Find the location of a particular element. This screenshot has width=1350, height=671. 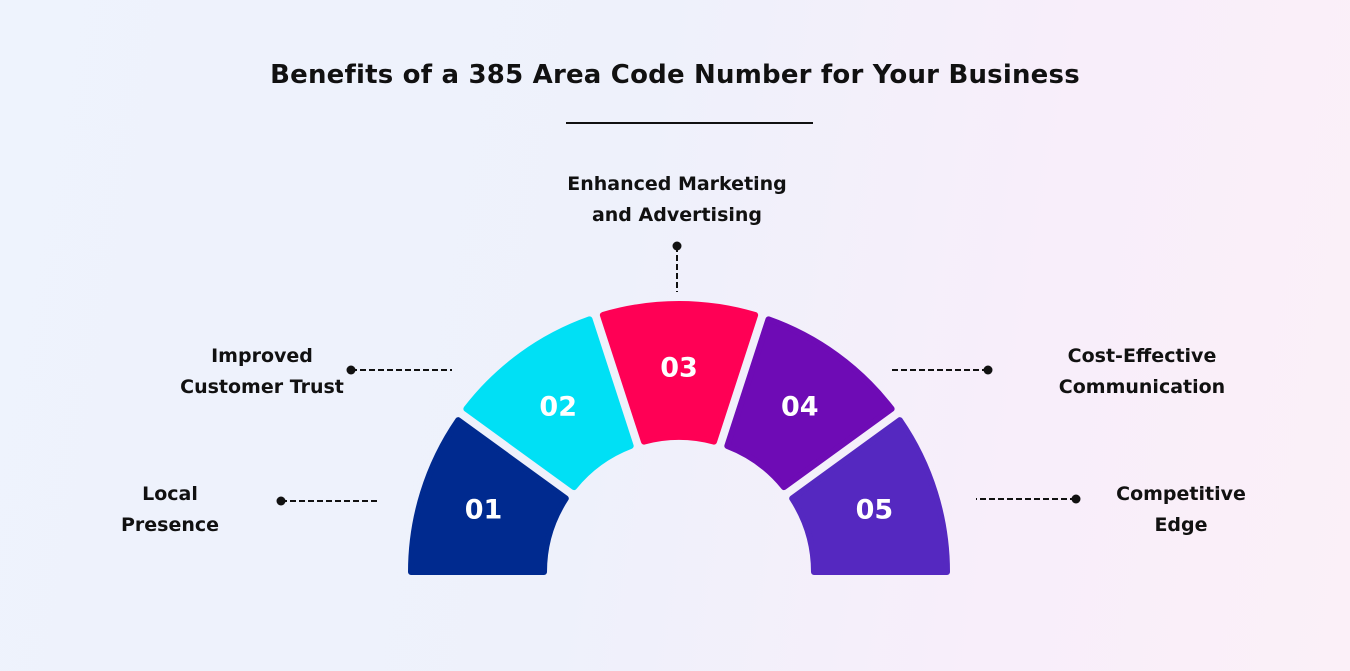

label-line: Cost-Effective is located at coordinates (1142, 356).